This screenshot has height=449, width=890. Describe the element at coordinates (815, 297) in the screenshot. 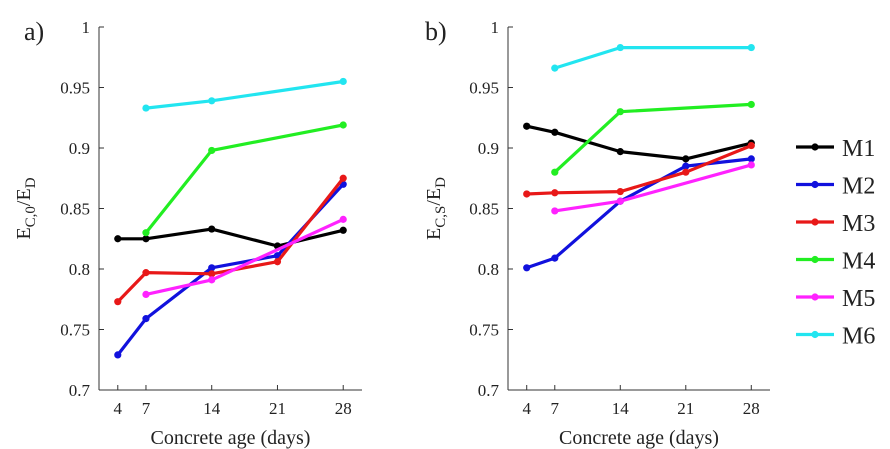

I see `legend-marker-M5` at that location.